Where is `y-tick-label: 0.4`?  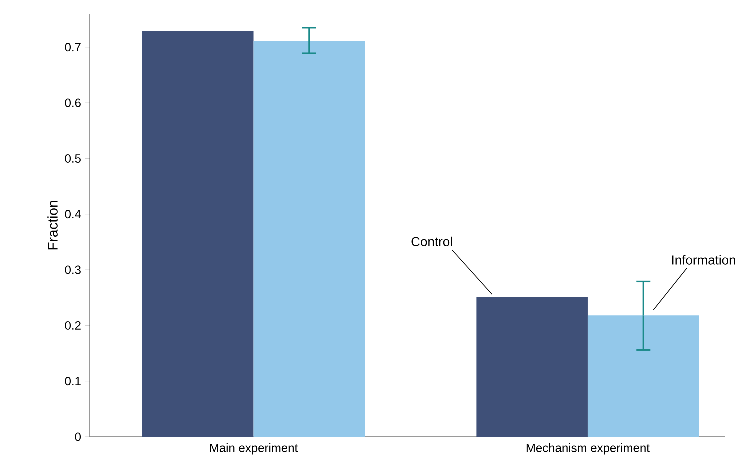
y-tick-label: 0.4 is located at coordinates (73, 214).